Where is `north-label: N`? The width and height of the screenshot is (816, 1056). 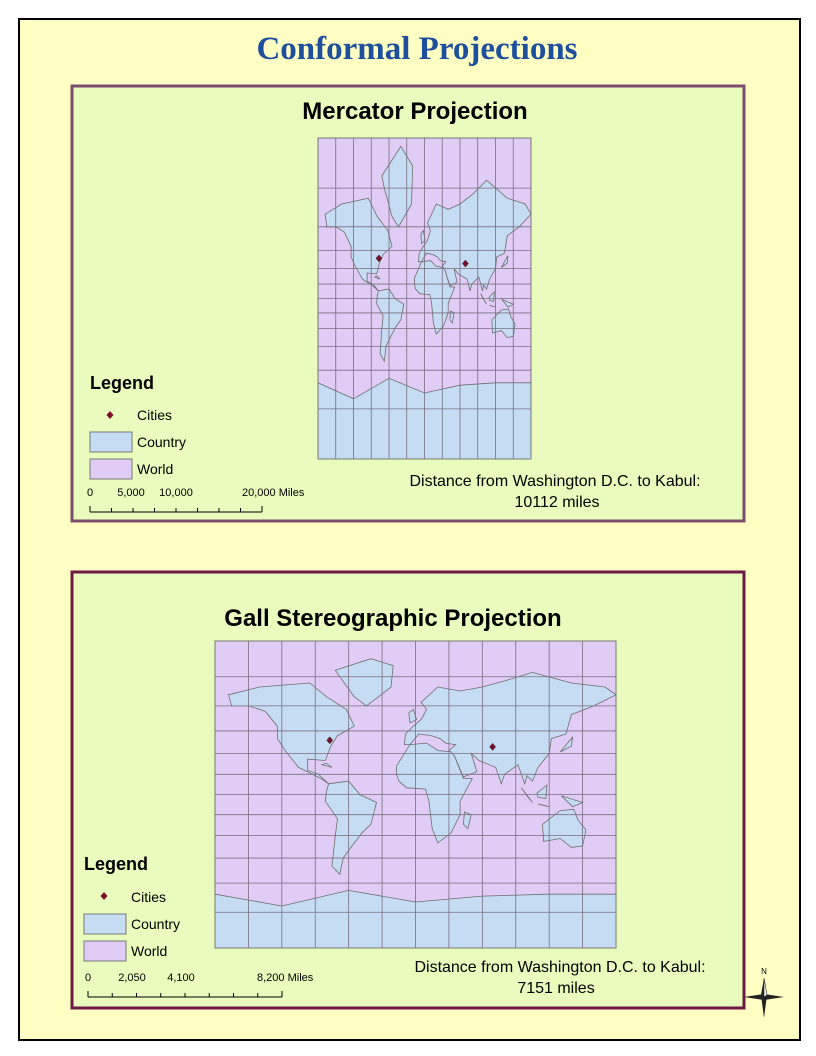 north-label: N is located at coordinates (764, 971).